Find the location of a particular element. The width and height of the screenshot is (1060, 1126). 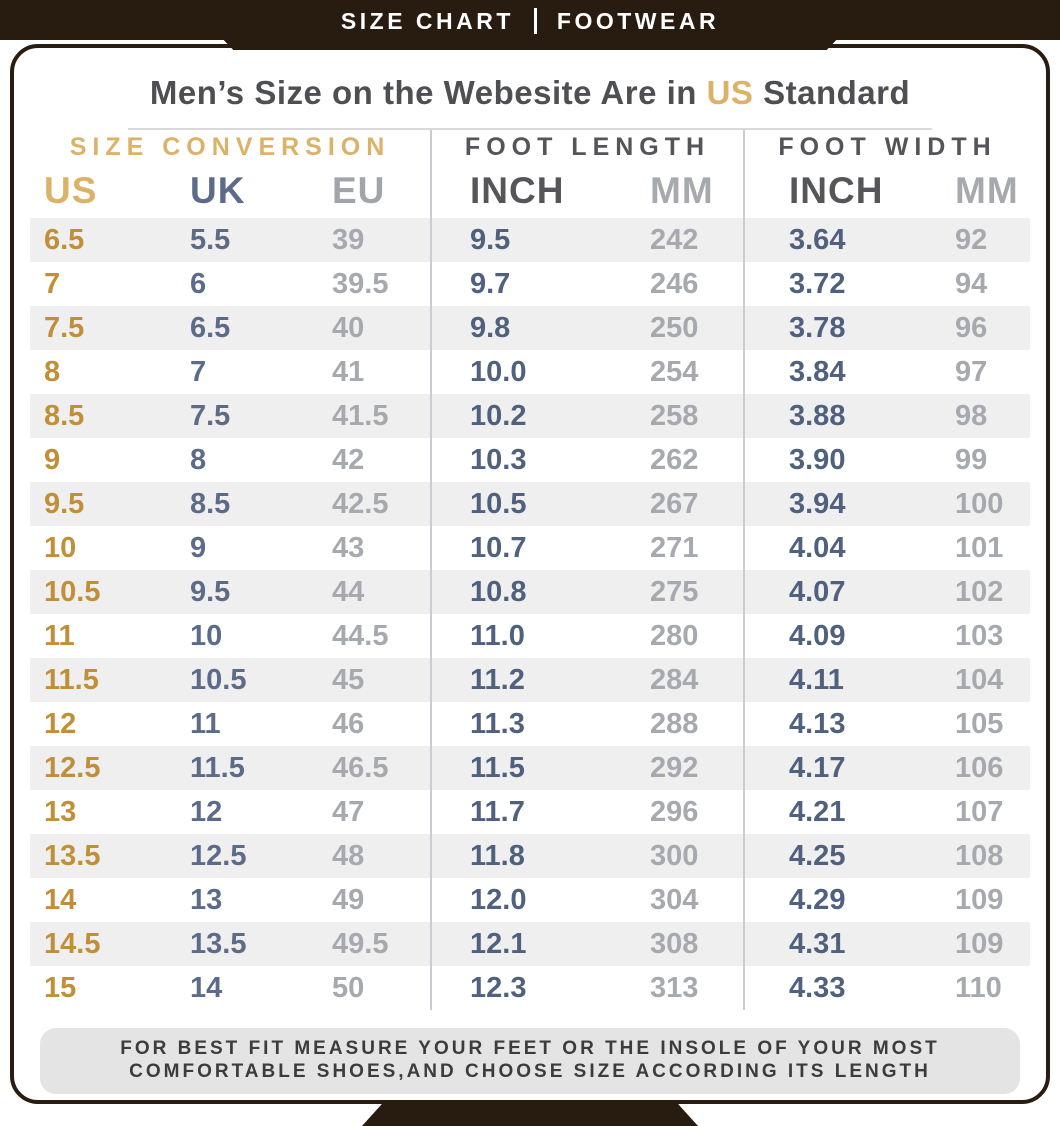

cell-length-inch: 12.1 is located at coordinates (498, 944).